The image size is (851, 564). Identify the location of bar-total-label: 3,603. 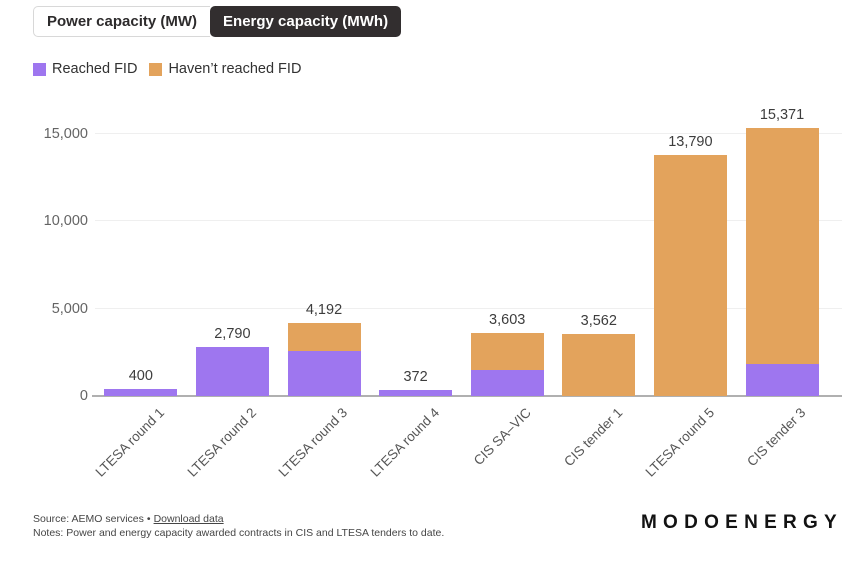
(507, 320).